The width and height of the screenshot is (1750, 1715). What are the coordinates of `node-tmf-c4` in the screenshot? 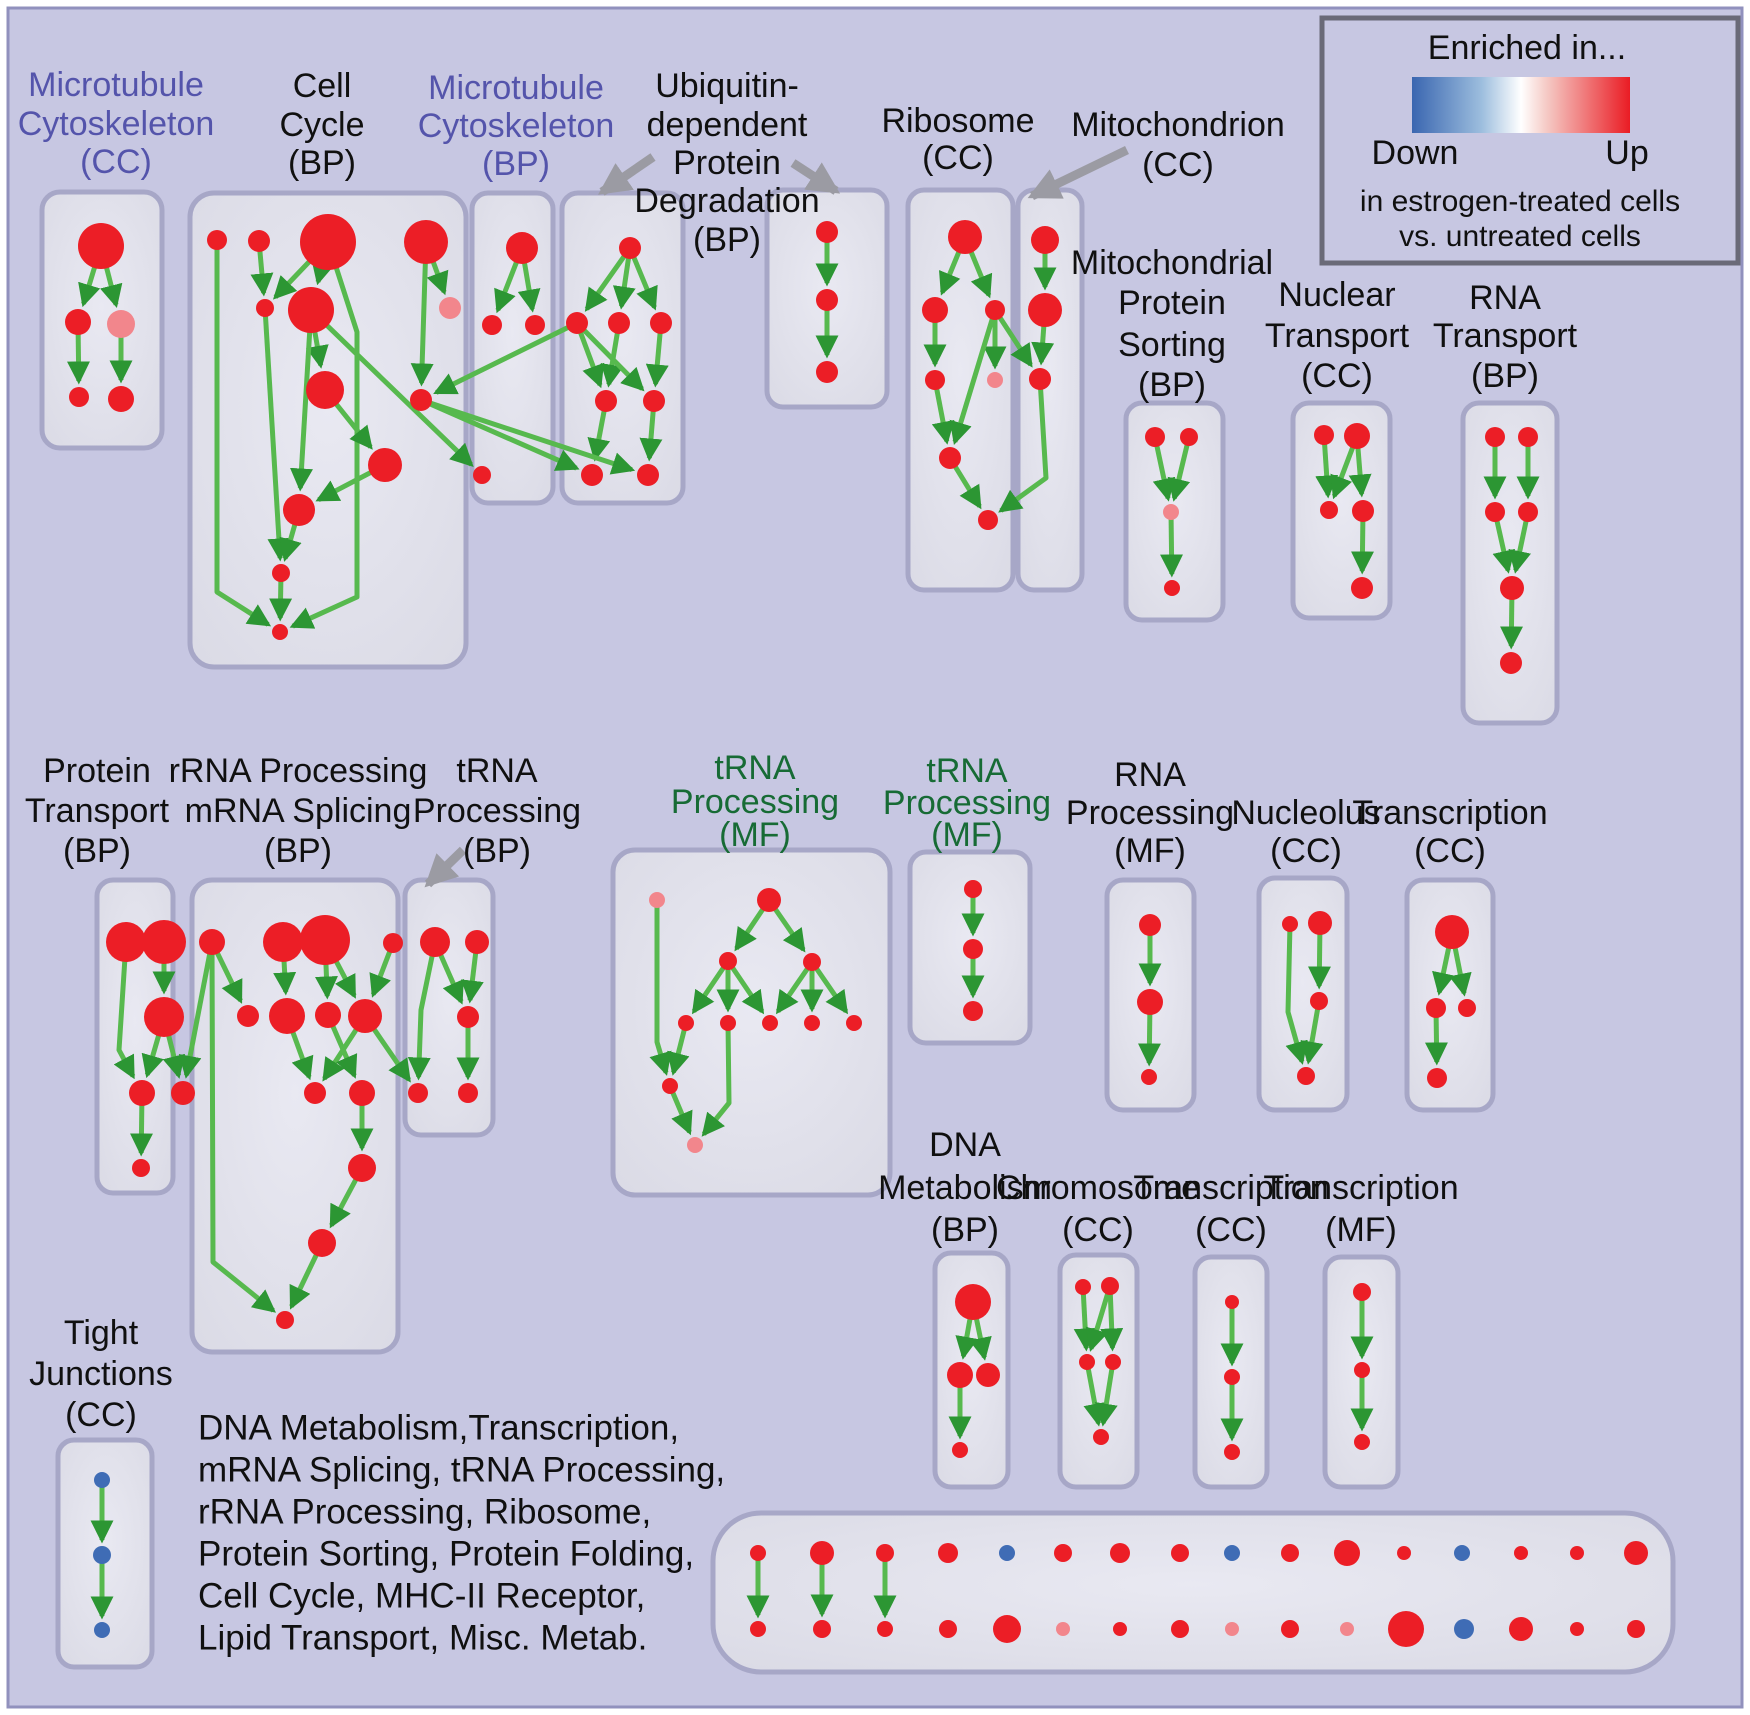 It's located at (812, 1023).